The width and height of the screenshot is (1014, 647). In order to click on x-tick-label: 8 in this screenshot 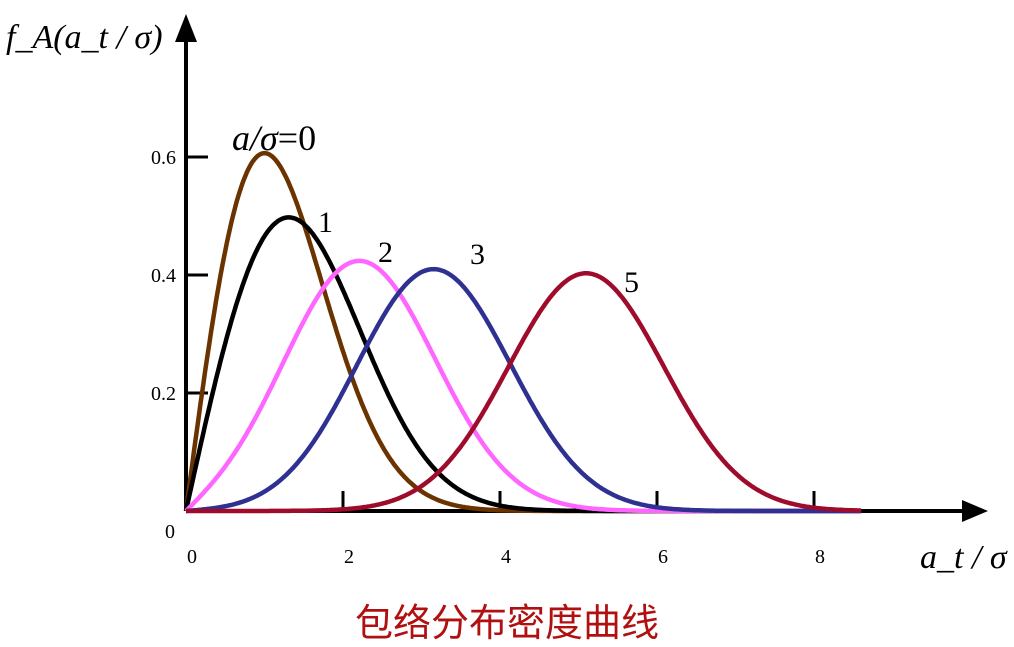, I will do `click(820, 557)`.